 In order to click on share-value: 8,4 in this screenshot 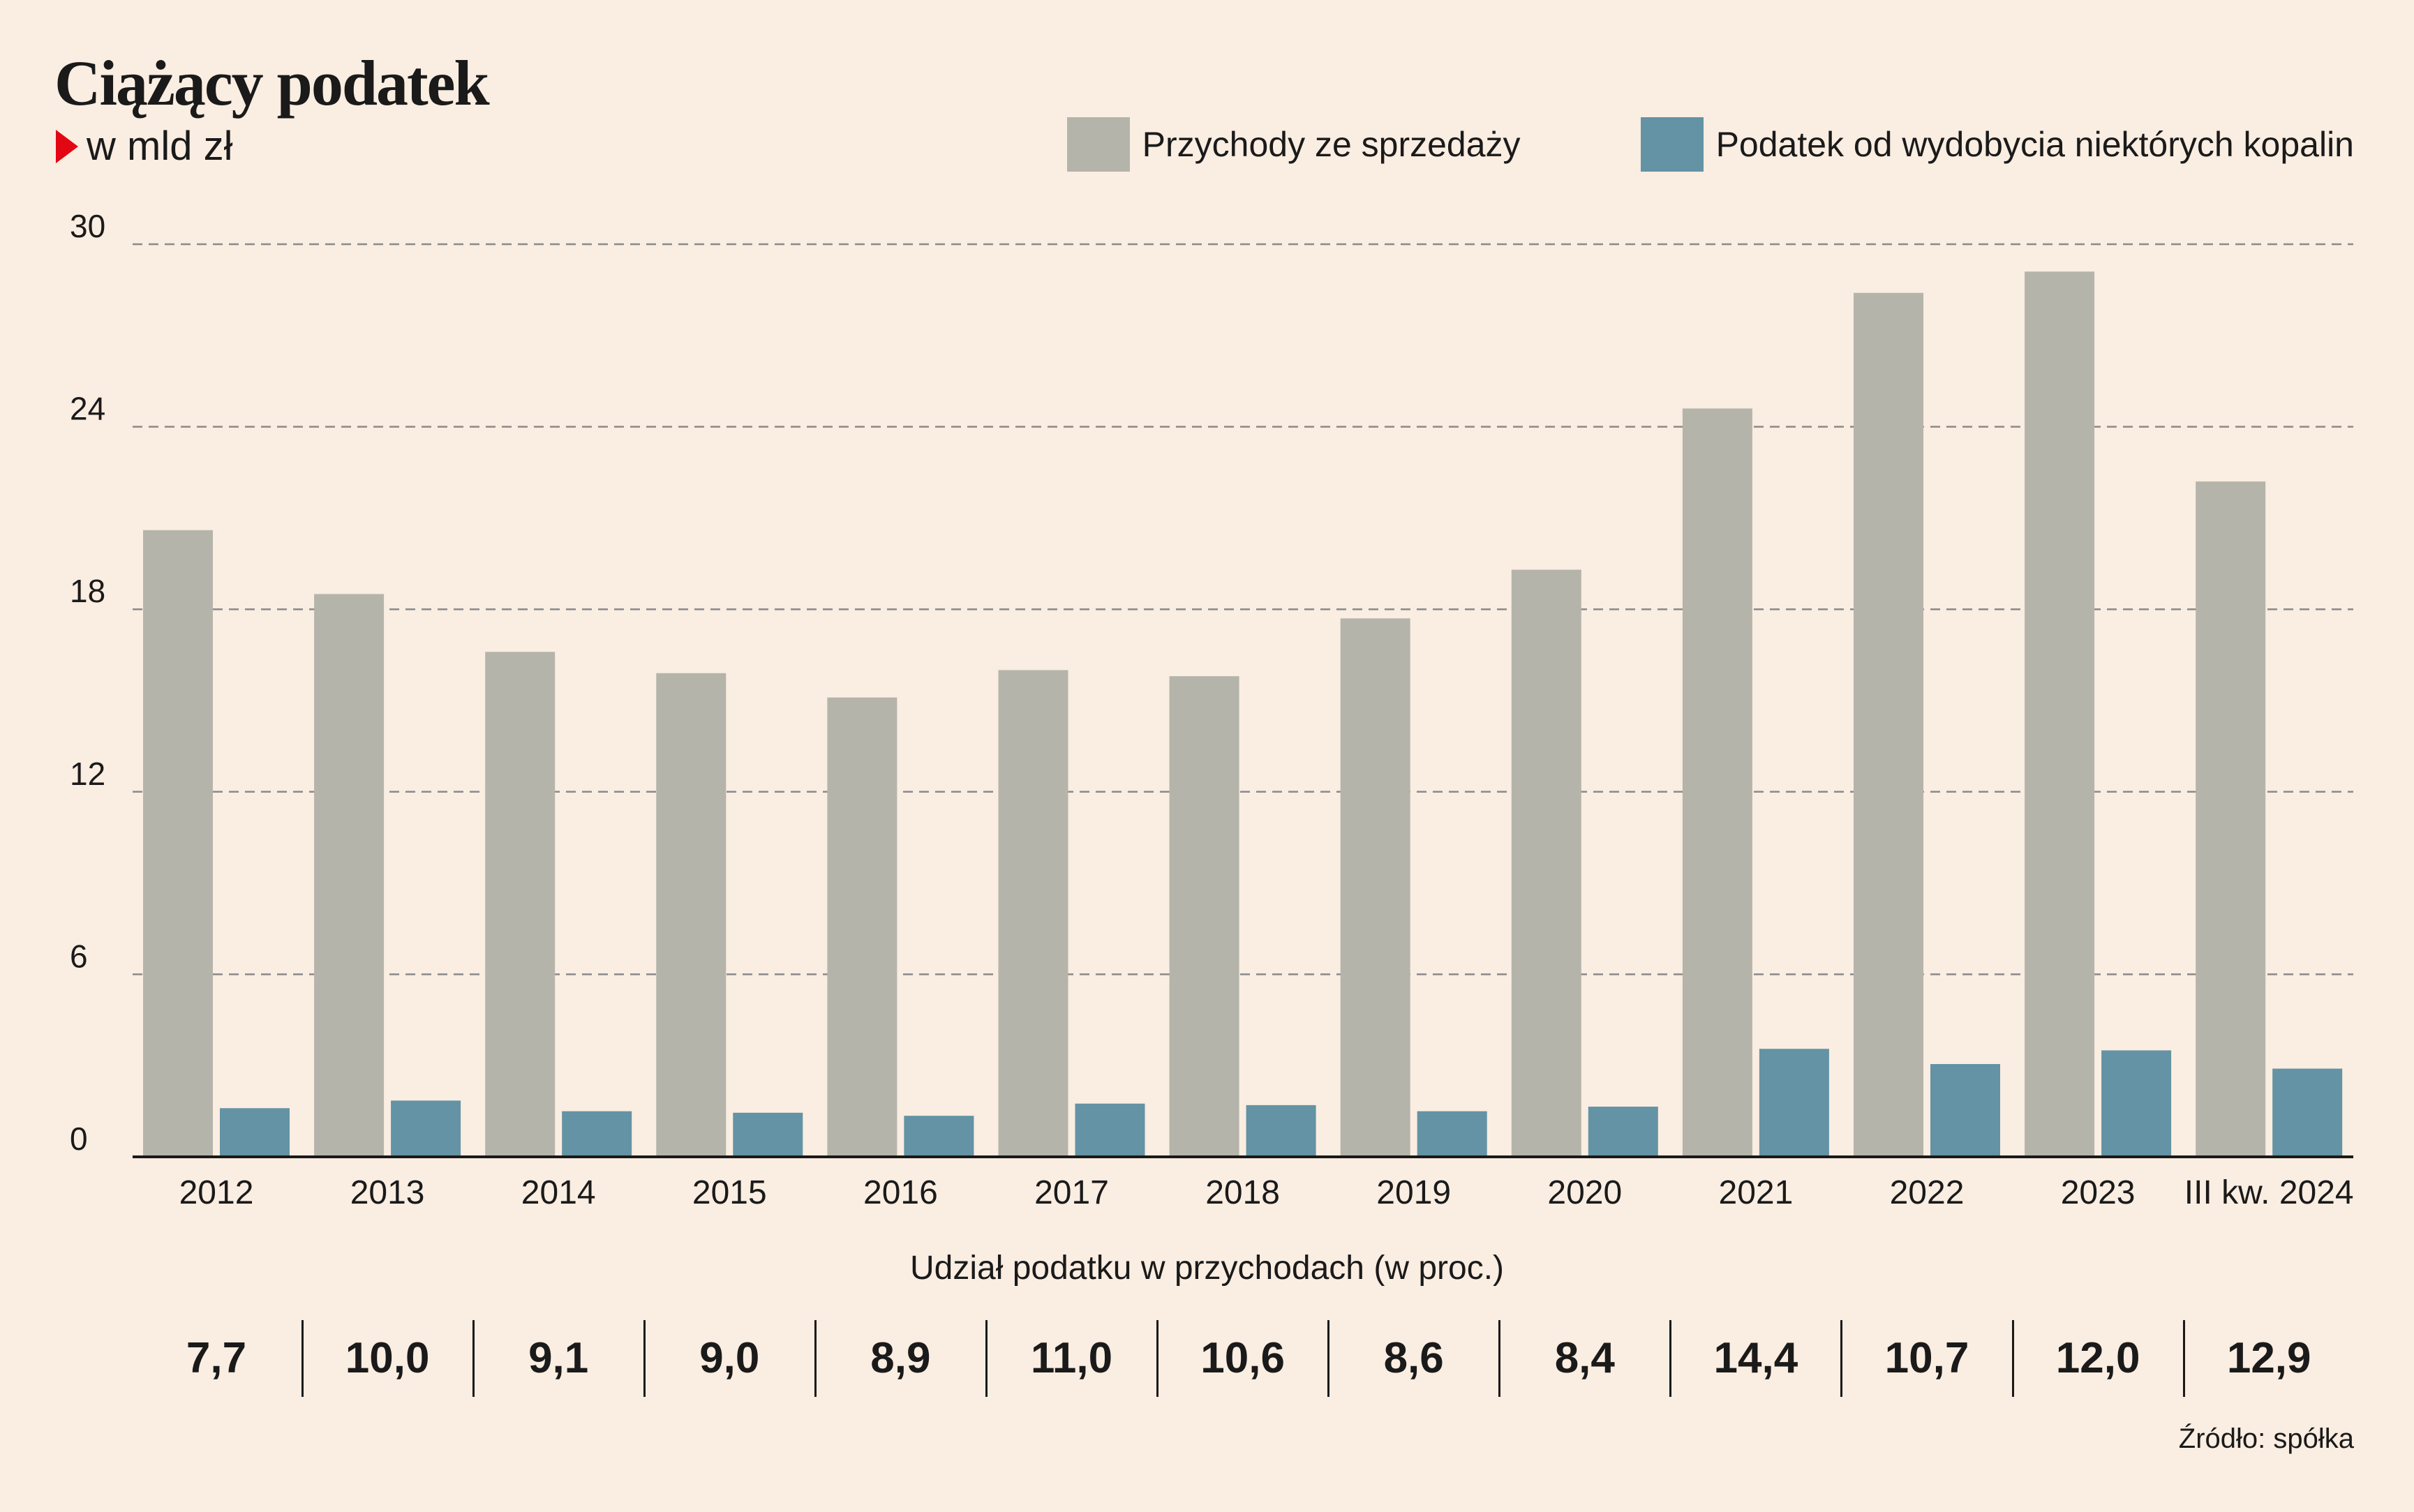, I will do `click(1585, 1358)`.